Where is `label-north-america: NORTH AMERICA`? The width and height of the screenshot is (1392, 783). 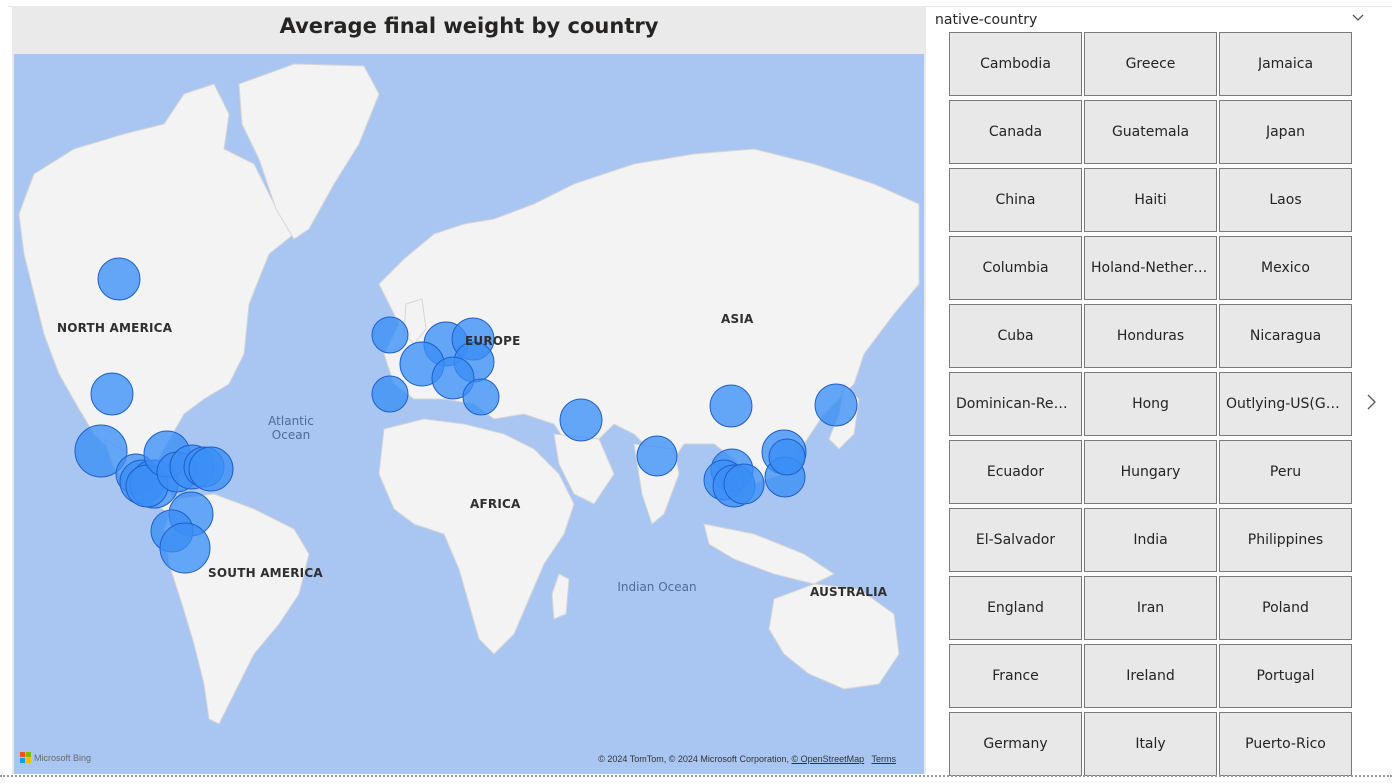 label-north-america: NORTH AMERICA is located at coordinates (115, 328).